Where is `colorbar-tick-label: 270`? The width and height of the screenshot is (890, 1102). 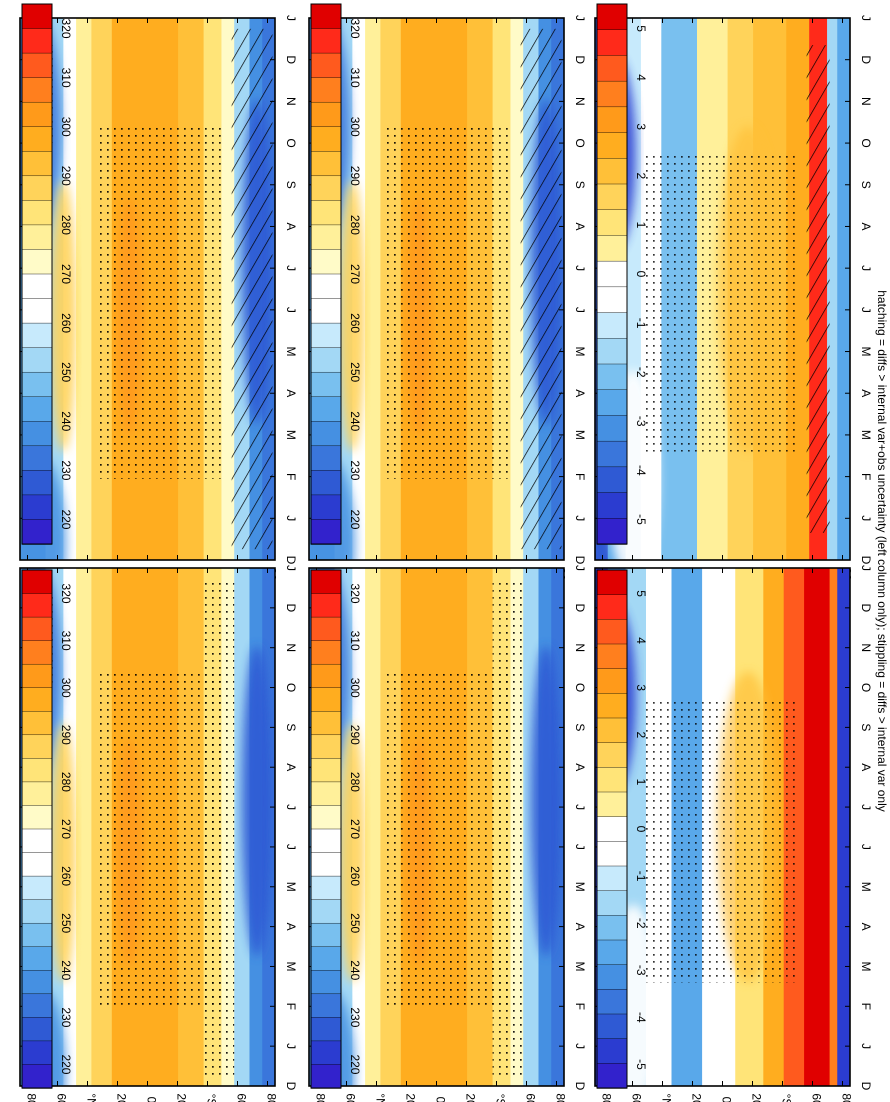 colorbar-tick-label: 270 is located at coordinates (355, 274).